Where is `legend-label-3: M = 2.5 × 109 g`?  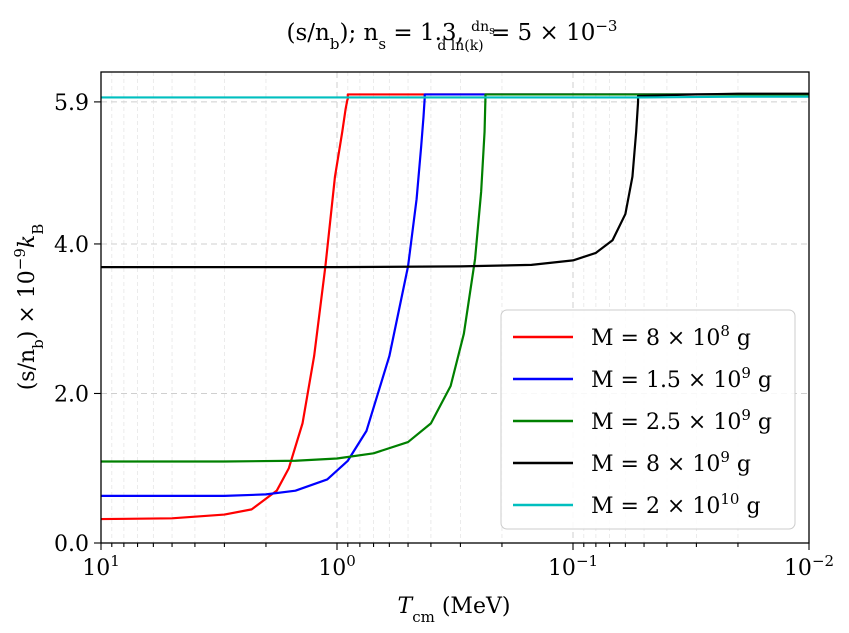
legend-label-3: M = 2.5 × 109 g is located at coordinates (681, 420).